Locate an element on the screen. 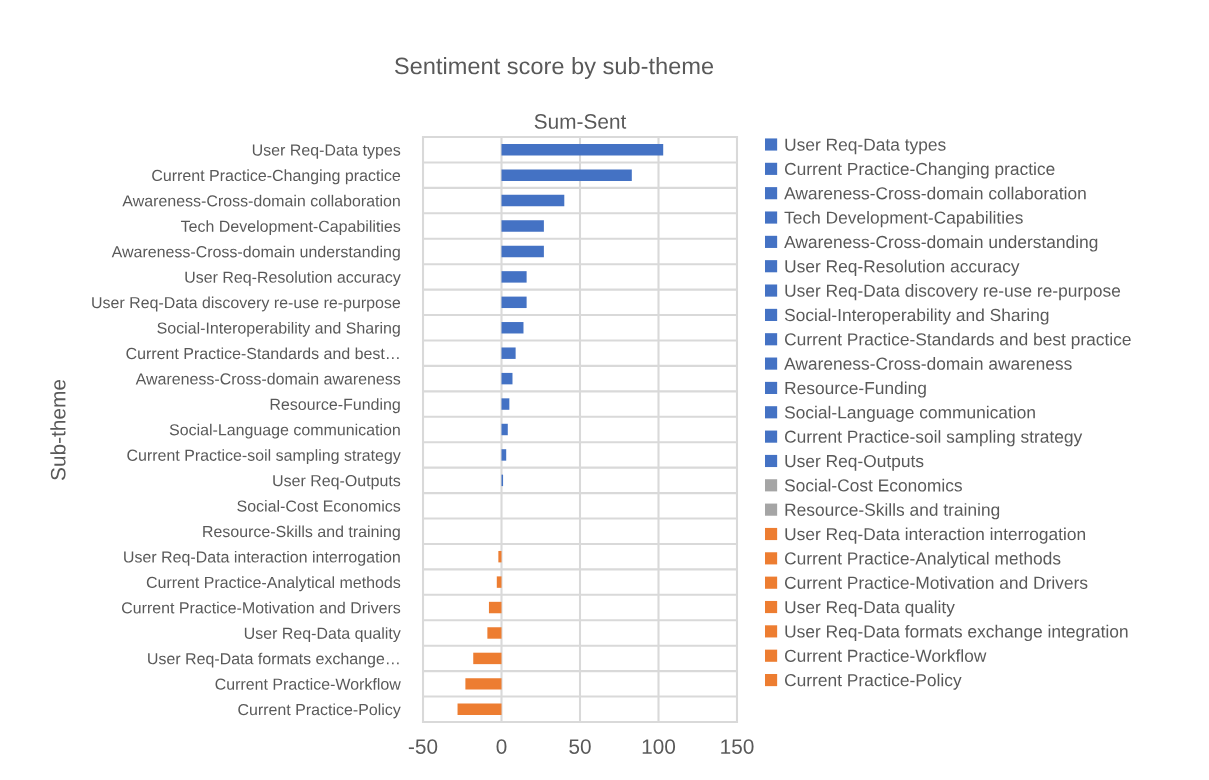 This screenshot has height=780, width=1209. y-tick-label: Resource-Skills and training is located at coordinates (301, 533).